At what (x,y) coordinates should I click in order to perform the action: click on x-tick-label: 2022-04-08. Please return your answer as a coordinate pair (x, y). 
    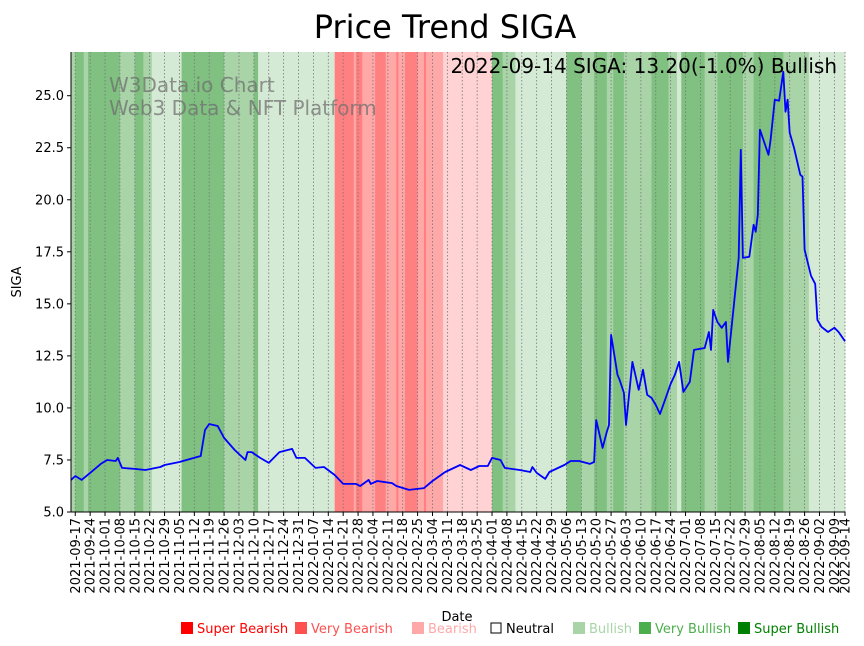
    Looking at the image, I should click on (507, 556).